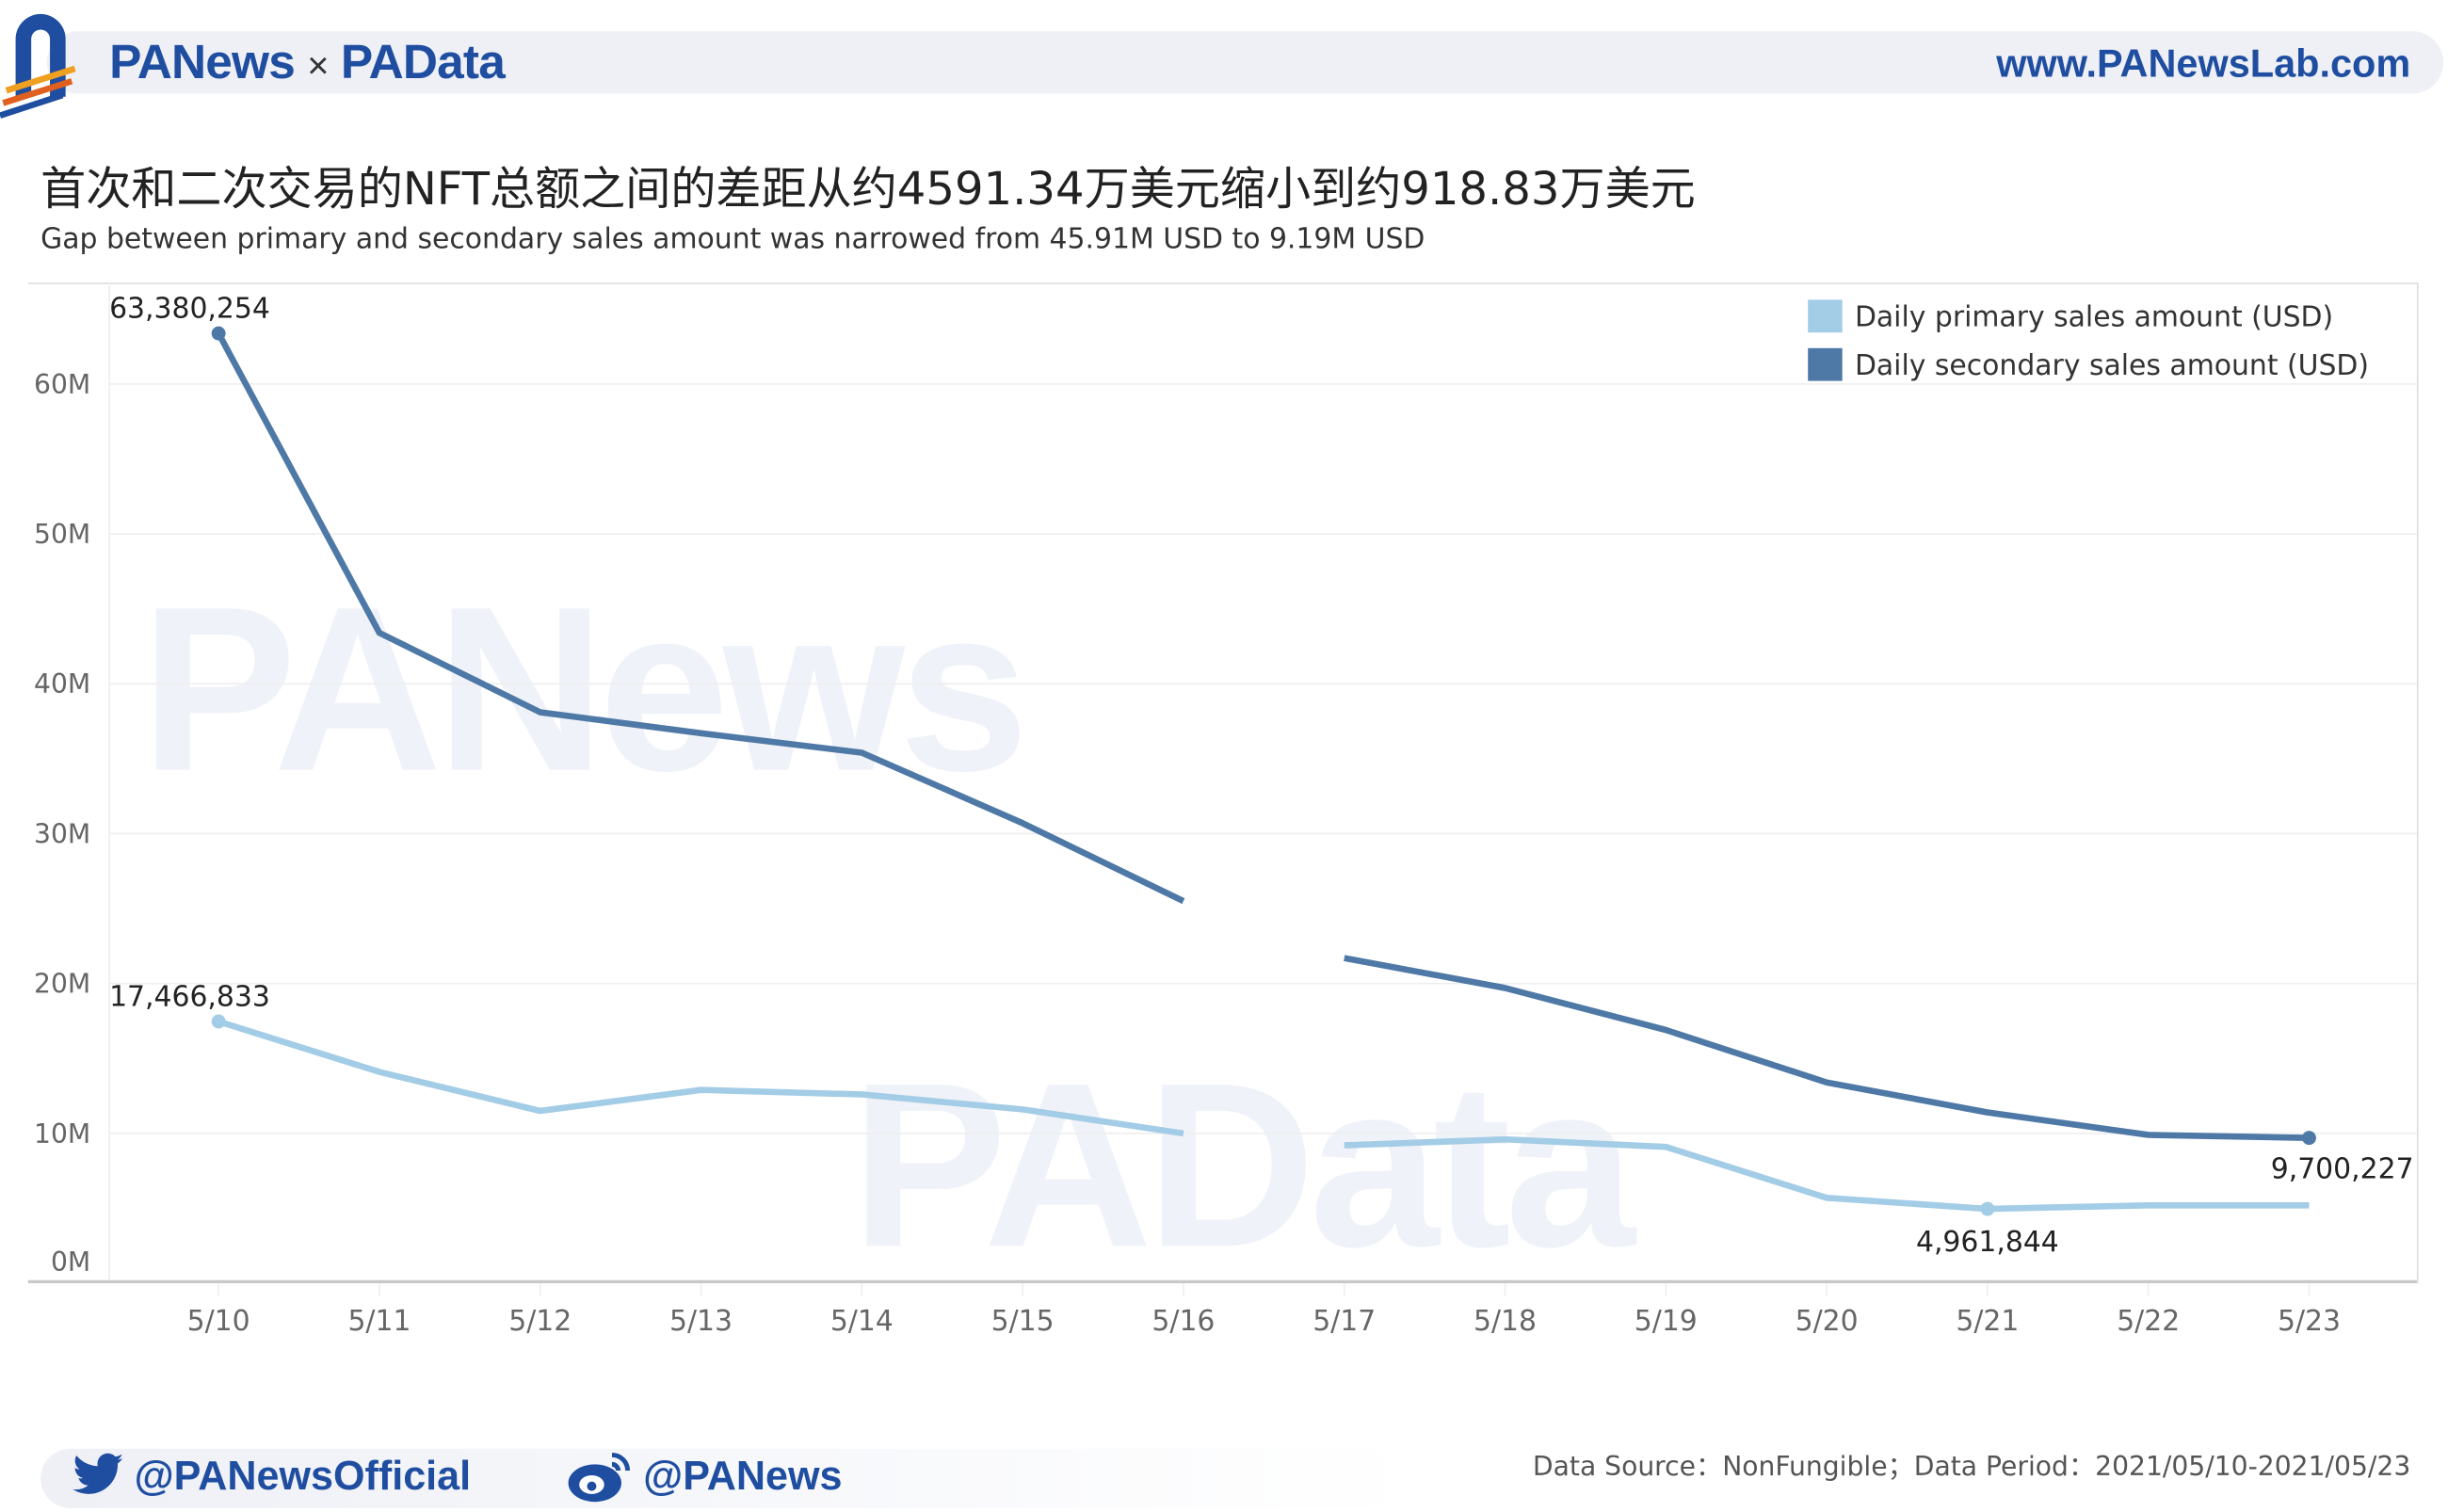  I want to click on x-tick-label: 5/21, so click(1987, 1321).